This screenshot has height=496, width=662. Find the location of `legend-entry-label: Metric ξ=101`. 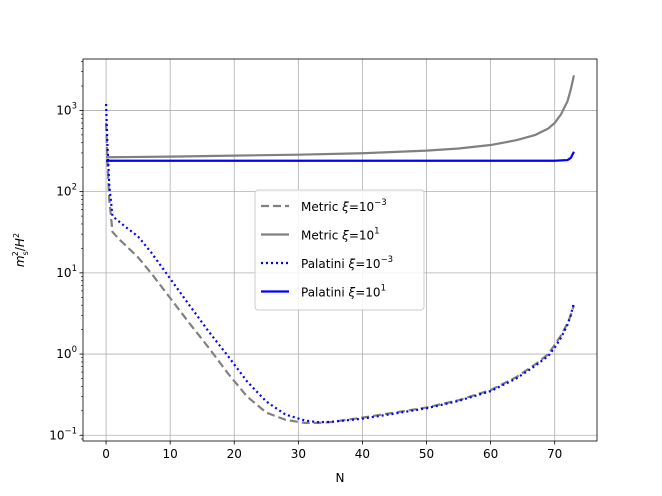

legend-entry-label: Metric ξ=101 is located at coordinates (340, 235).